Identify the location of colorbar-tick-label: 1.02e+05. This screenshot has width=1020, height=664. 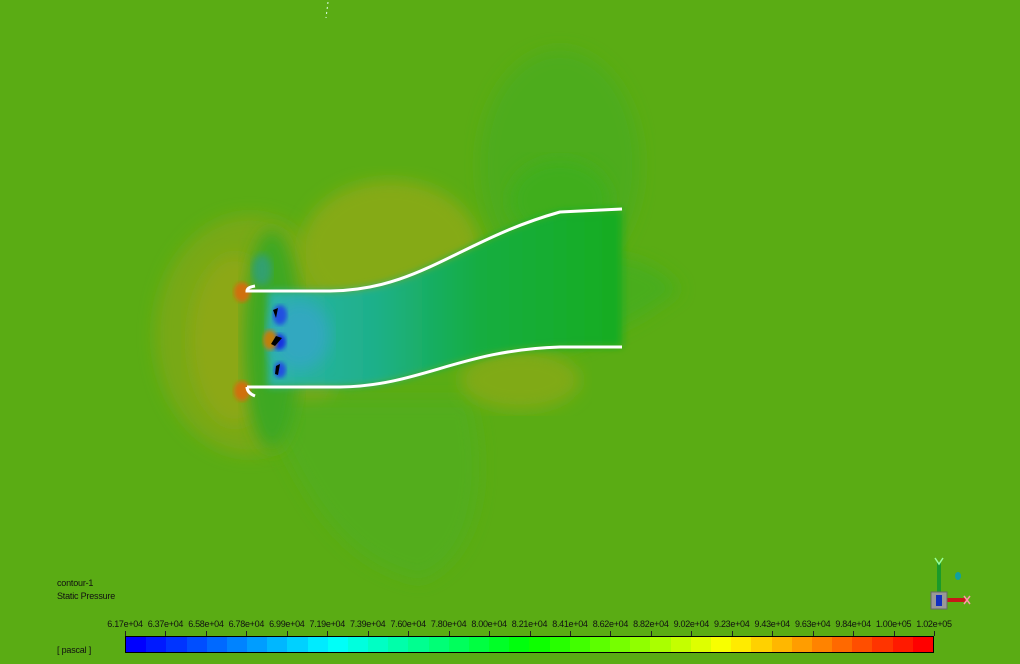
(934, 624).